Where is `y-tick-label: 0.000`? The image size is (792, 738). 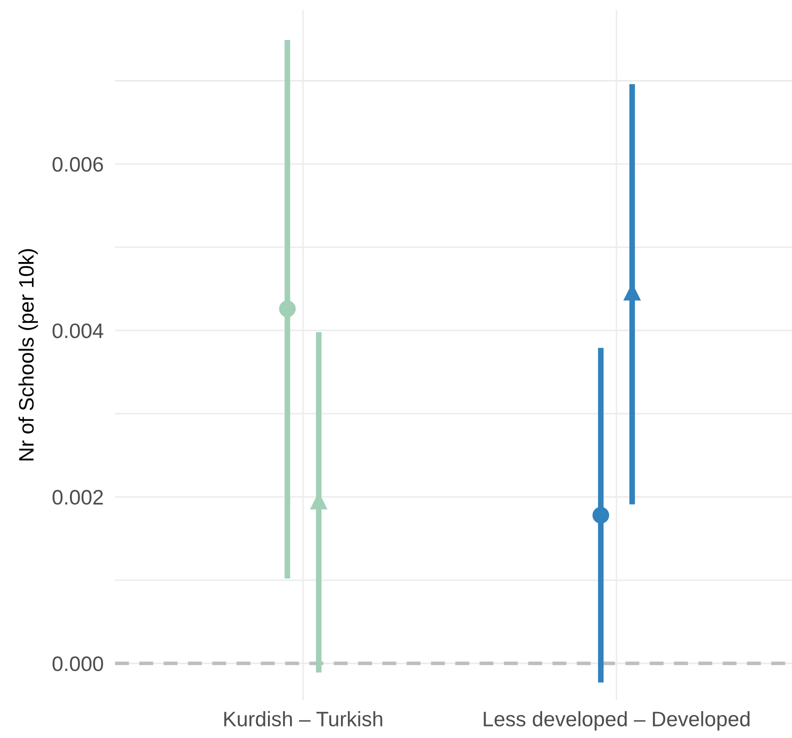
y-tick-label: 0.000 is located at coordinates (78, 664).